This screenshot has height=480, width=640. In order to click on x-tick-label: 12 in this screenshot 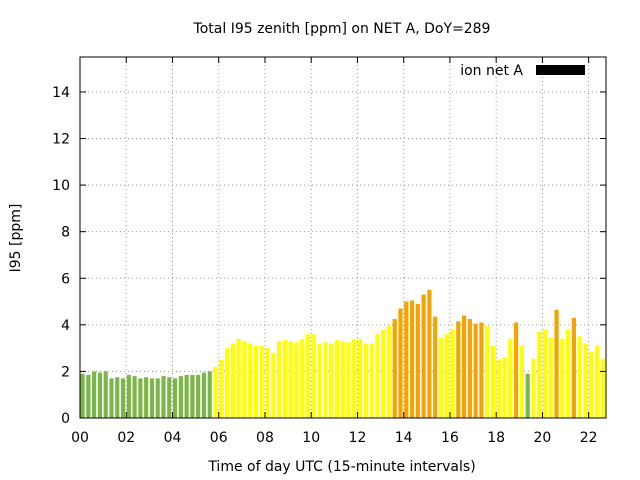, I will do `click(358, 438)`.